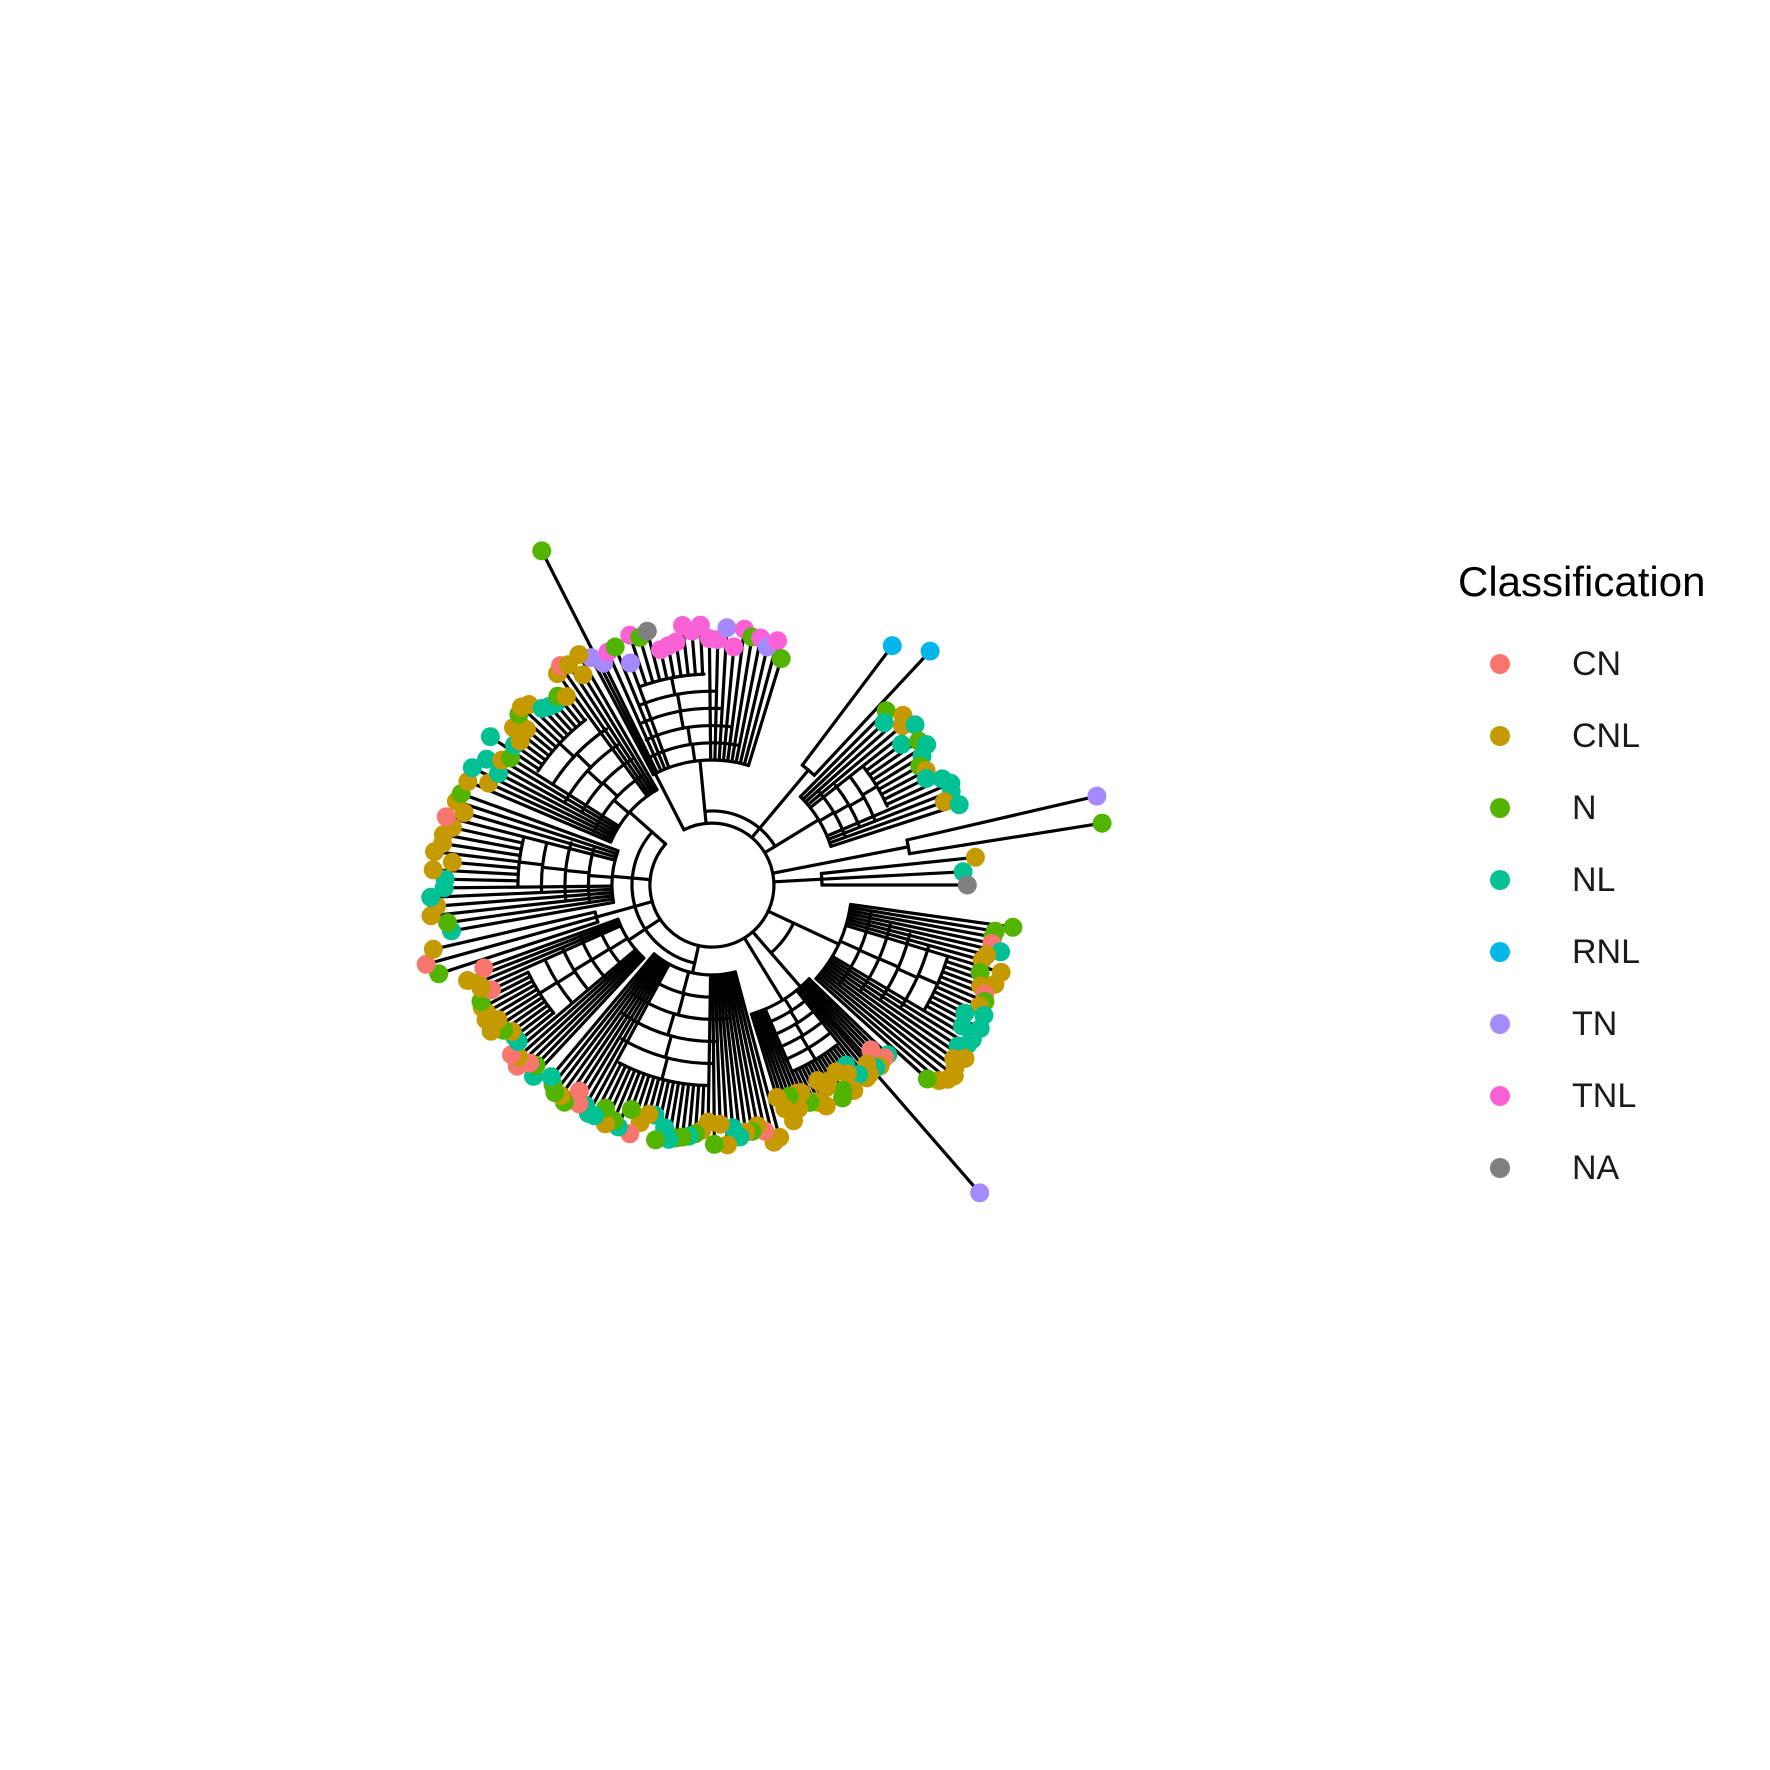 Image resolution: width=1770 pixels, height=1770 pixels. I want to click on tip-point-tn, so click(1097, 796).